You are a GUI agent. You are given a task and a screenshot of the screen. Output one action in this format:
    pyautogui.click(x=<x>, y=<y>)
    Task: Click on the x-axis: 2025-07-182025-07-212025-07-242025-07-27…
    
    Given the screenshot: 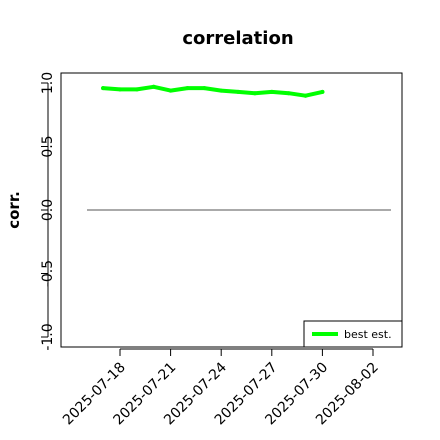 What is the action you would take?
    pyautogui.click(x=221, y=388)
    